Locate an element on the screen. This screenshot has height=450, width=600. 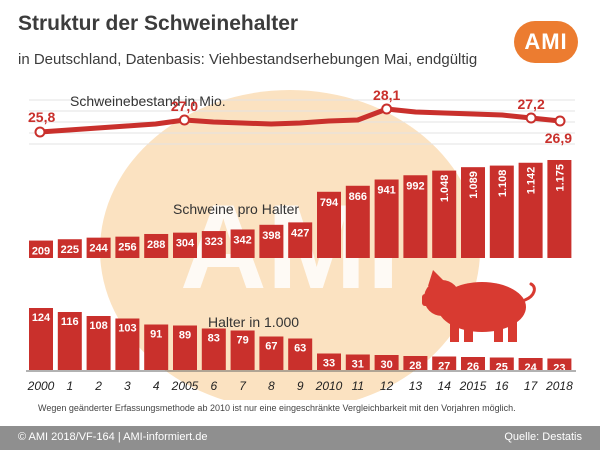
bar-value-label: 342 is located at coordinates (242, 240).